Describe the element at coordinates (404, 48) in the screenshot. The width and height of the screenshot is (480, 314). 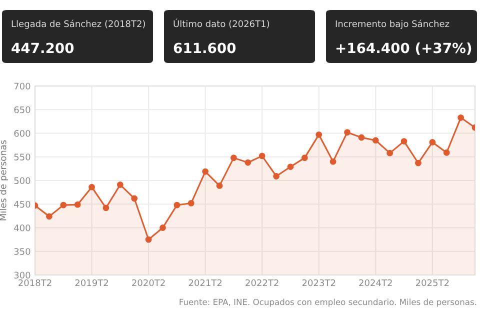
I see `text: +164.400 (+37%)` at that location.